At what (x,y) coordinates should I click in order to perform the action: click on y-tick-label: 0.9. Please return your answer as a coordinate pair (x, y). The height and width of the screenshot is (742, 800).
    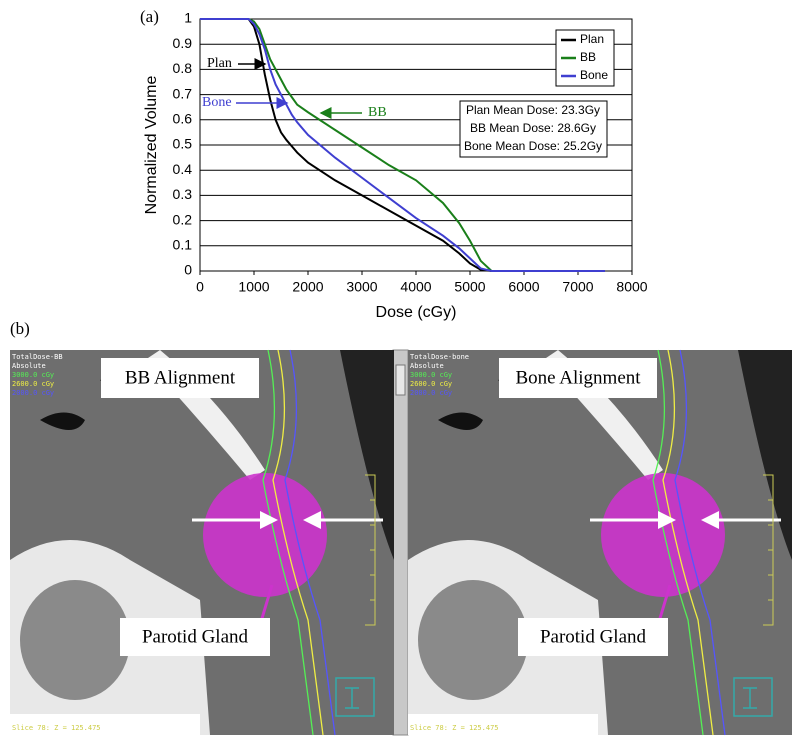
    Looking at the image, I should click on (183, 43).